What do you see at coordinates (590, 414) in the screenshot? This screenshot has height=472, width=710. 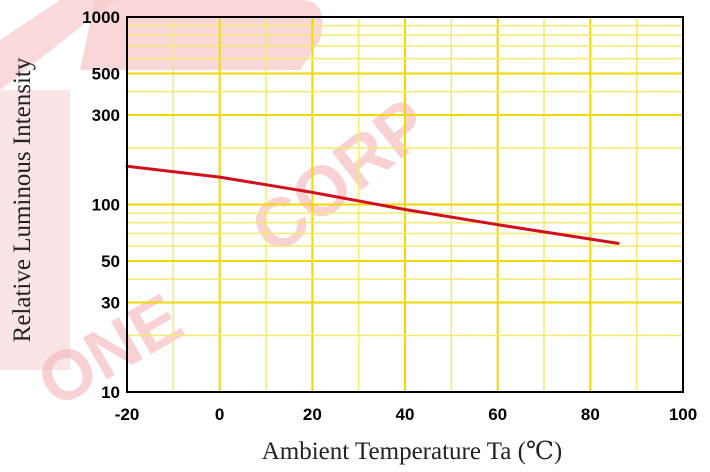 I see `x-tick-label: 80` at bounding box center [590, 414].